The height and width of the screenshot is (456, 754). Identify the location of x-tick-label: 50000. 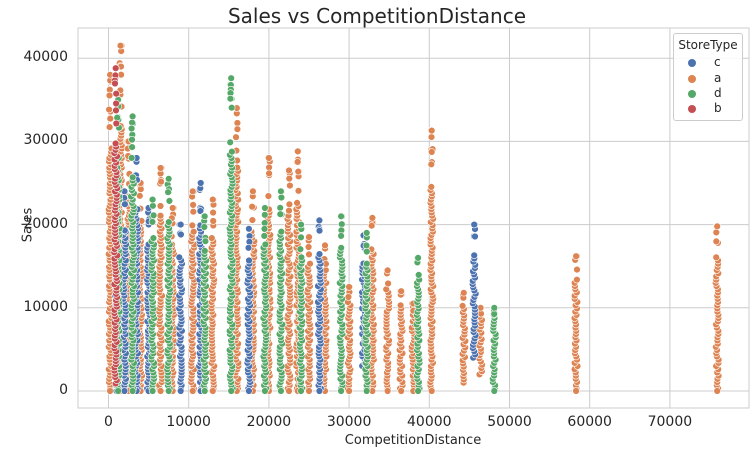
(509, 422).